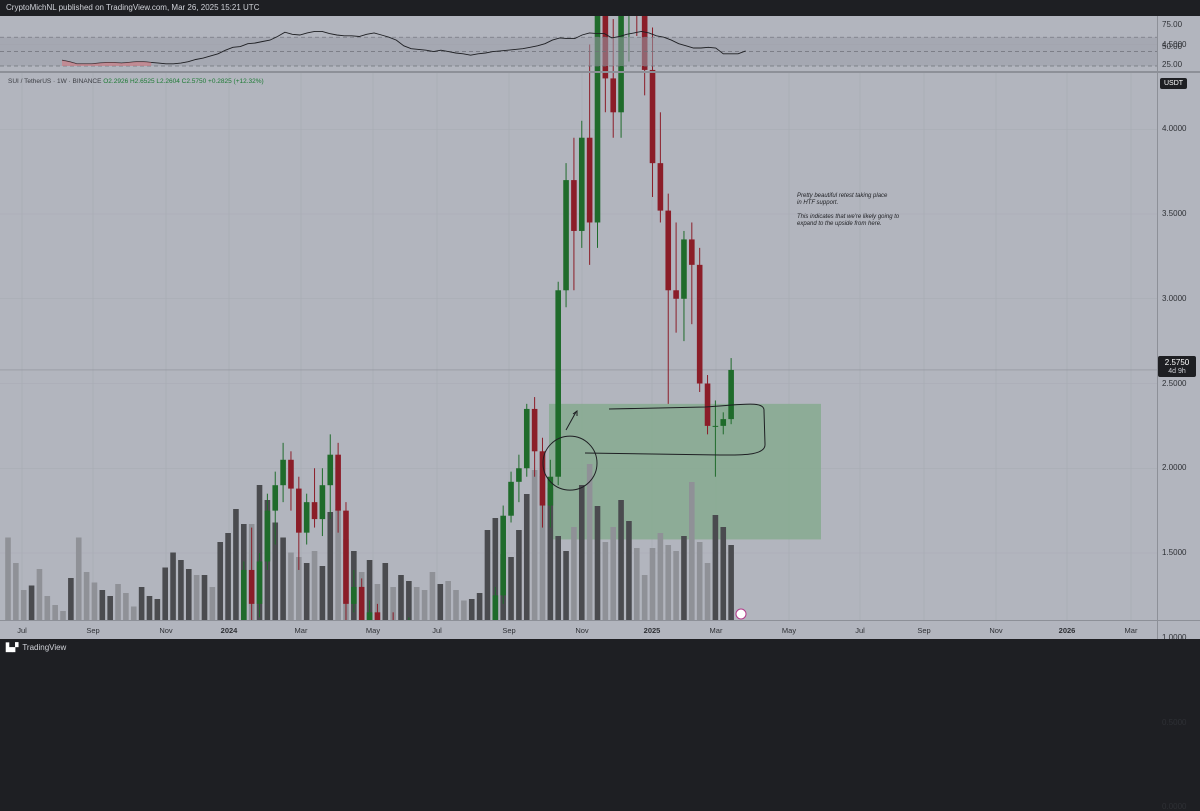 This screenshot has width=1200, height=811. Describe the element at coordinates (1174, 637) in the screenshot. I see `price-tick-label: 1.0000` at that location.